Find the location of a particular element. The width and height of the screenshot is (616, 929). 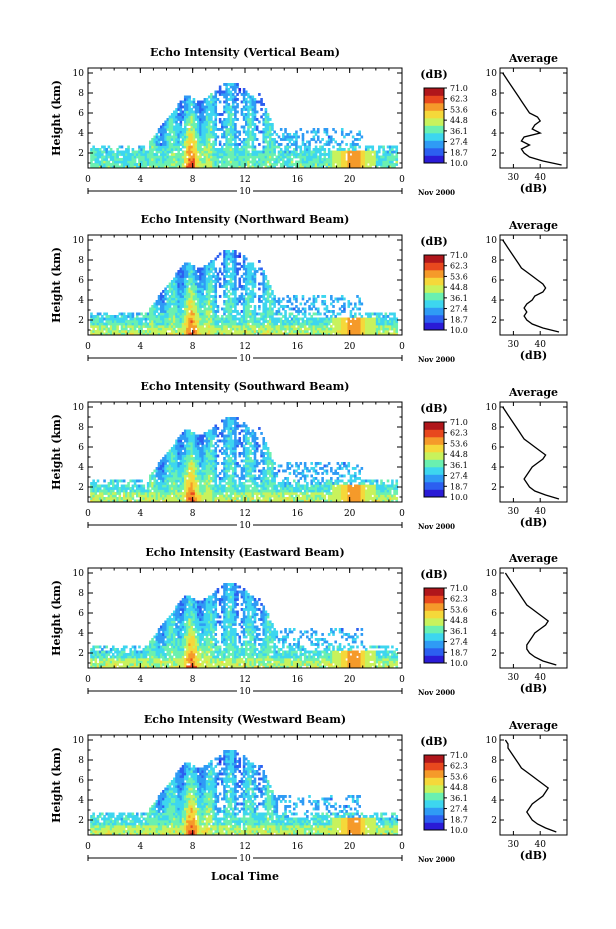

colorbar-label: 62.3 is located at coordinates (459, 99).